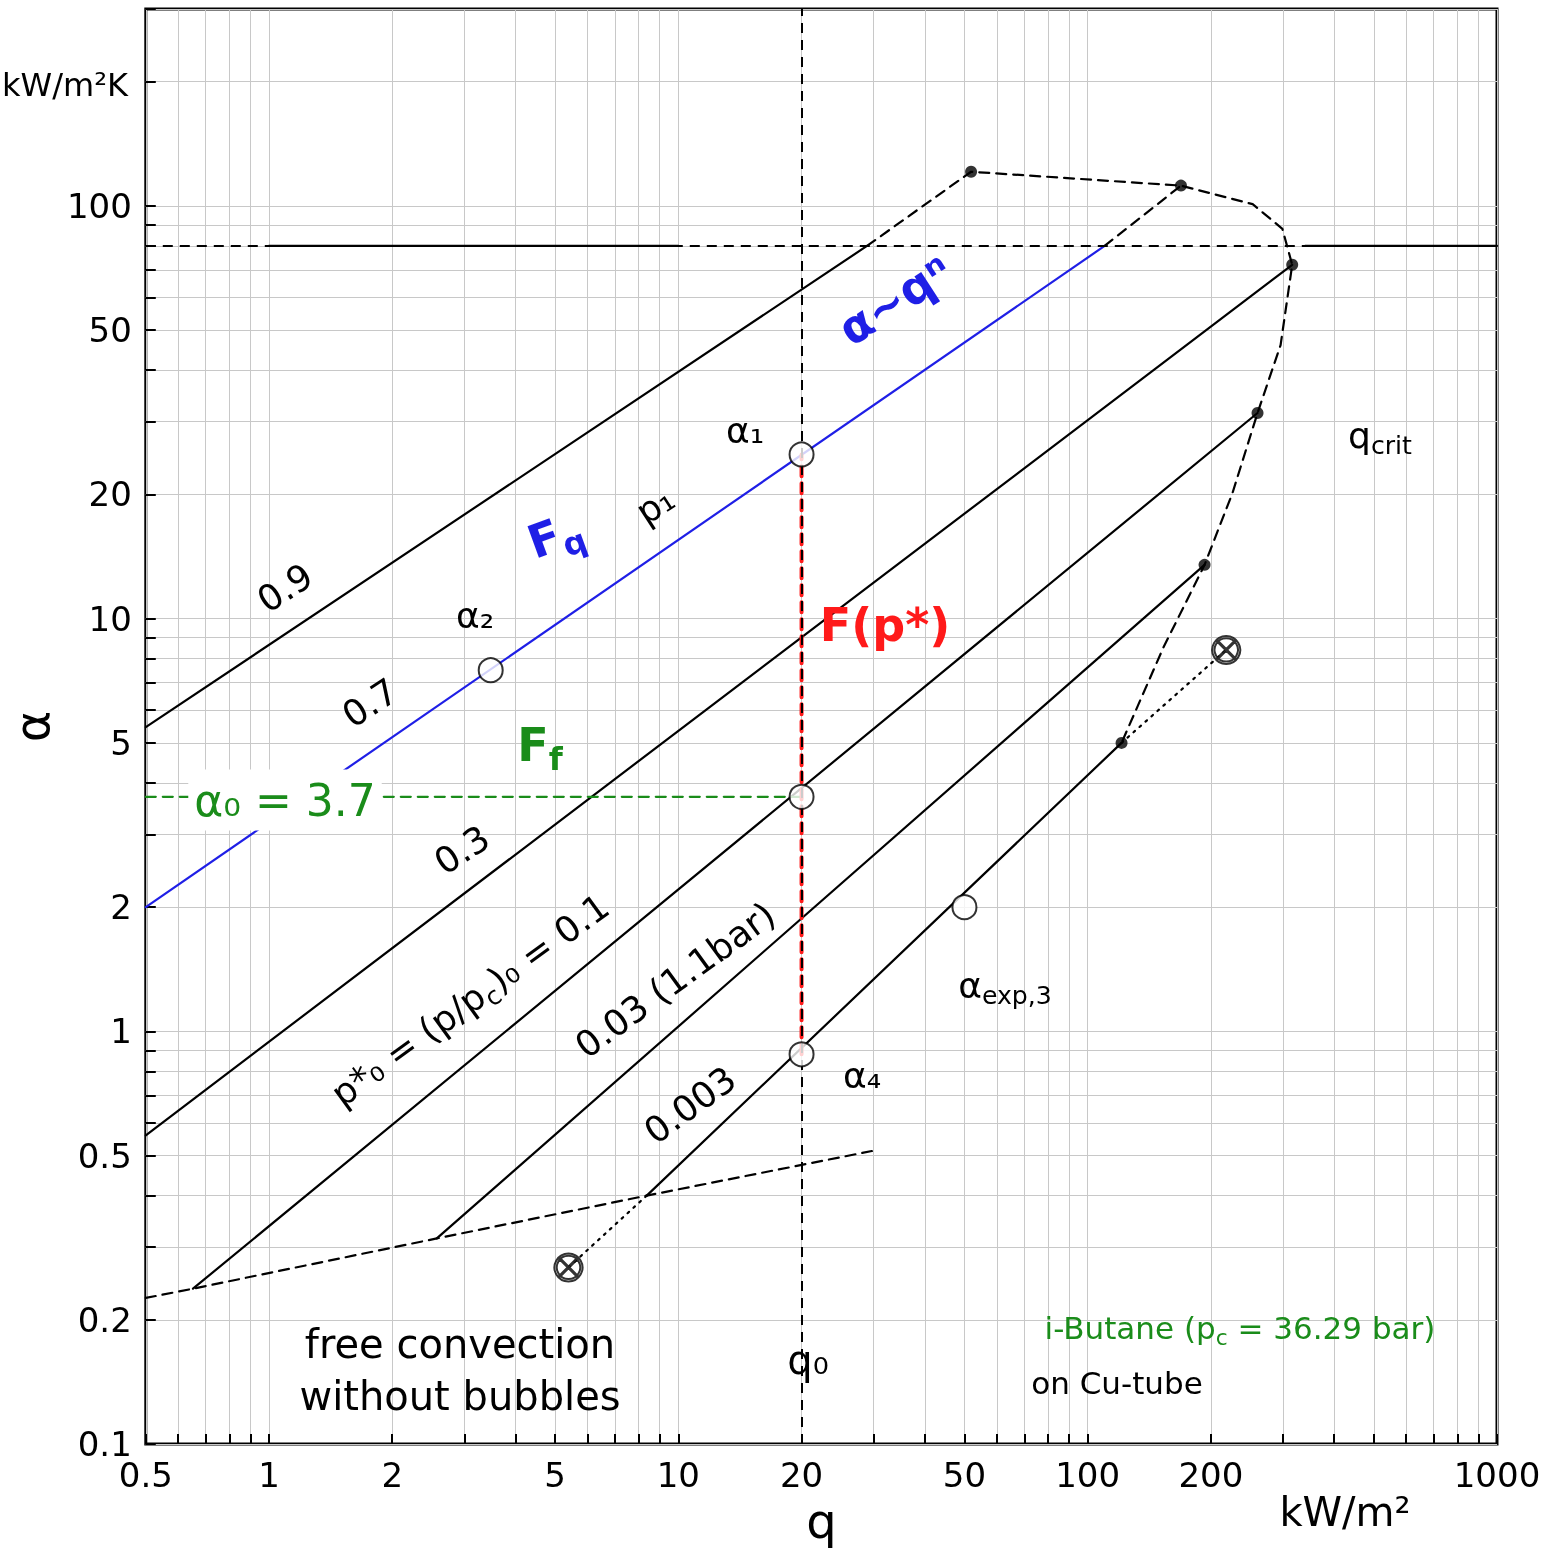 The image size is (1559, 1550). Describe the element at coordinates (555, 1475) in the screenshot. I see `x-tick-label: 5` at that location.